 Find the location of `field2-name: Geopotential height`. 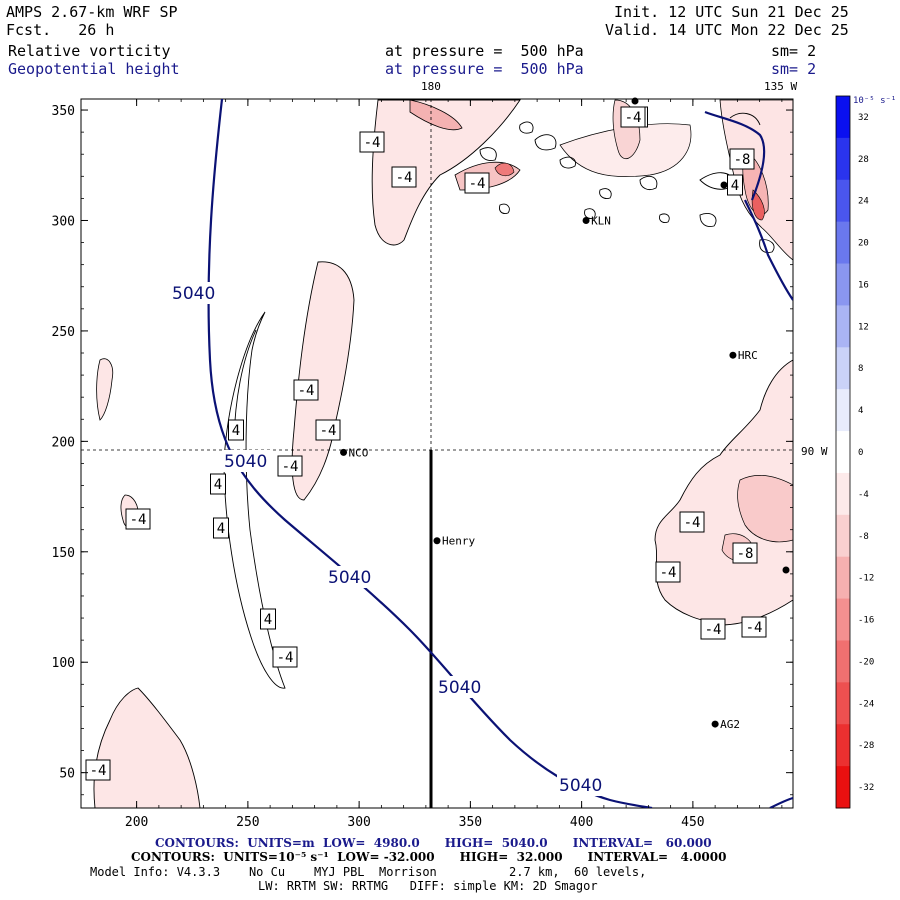

field2-name: Geopotential height is located at coordinates (94, 69).